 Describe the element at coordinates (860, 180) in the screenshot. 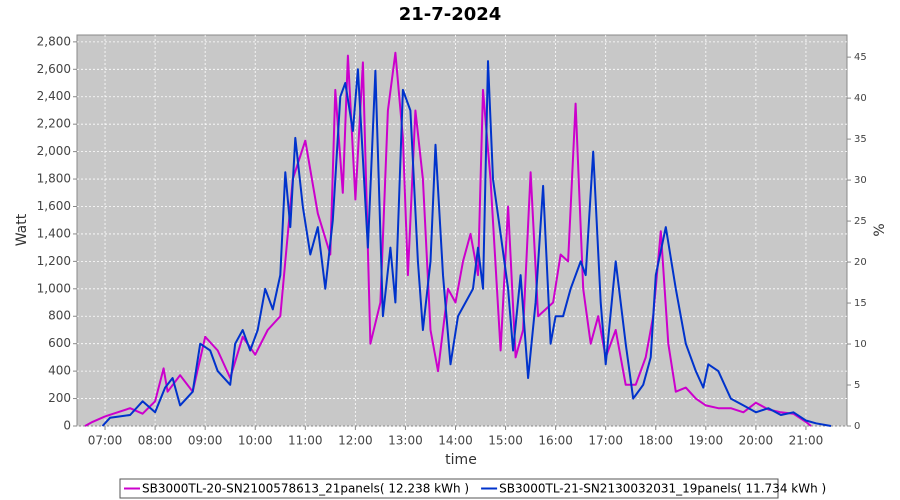

I see `y2-tick-label: 30` at that location.